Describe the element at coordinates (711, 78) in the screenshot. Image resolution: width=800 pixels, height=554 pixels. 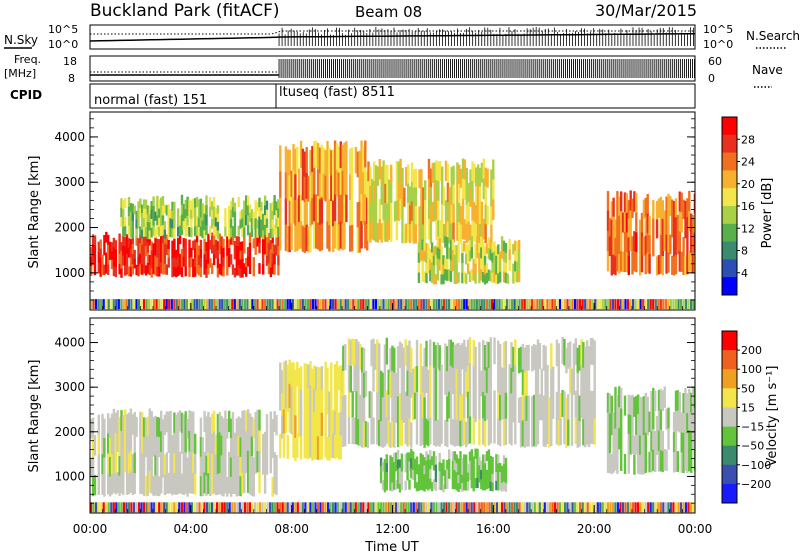
I see `nave-tick-low: 0` at that location.